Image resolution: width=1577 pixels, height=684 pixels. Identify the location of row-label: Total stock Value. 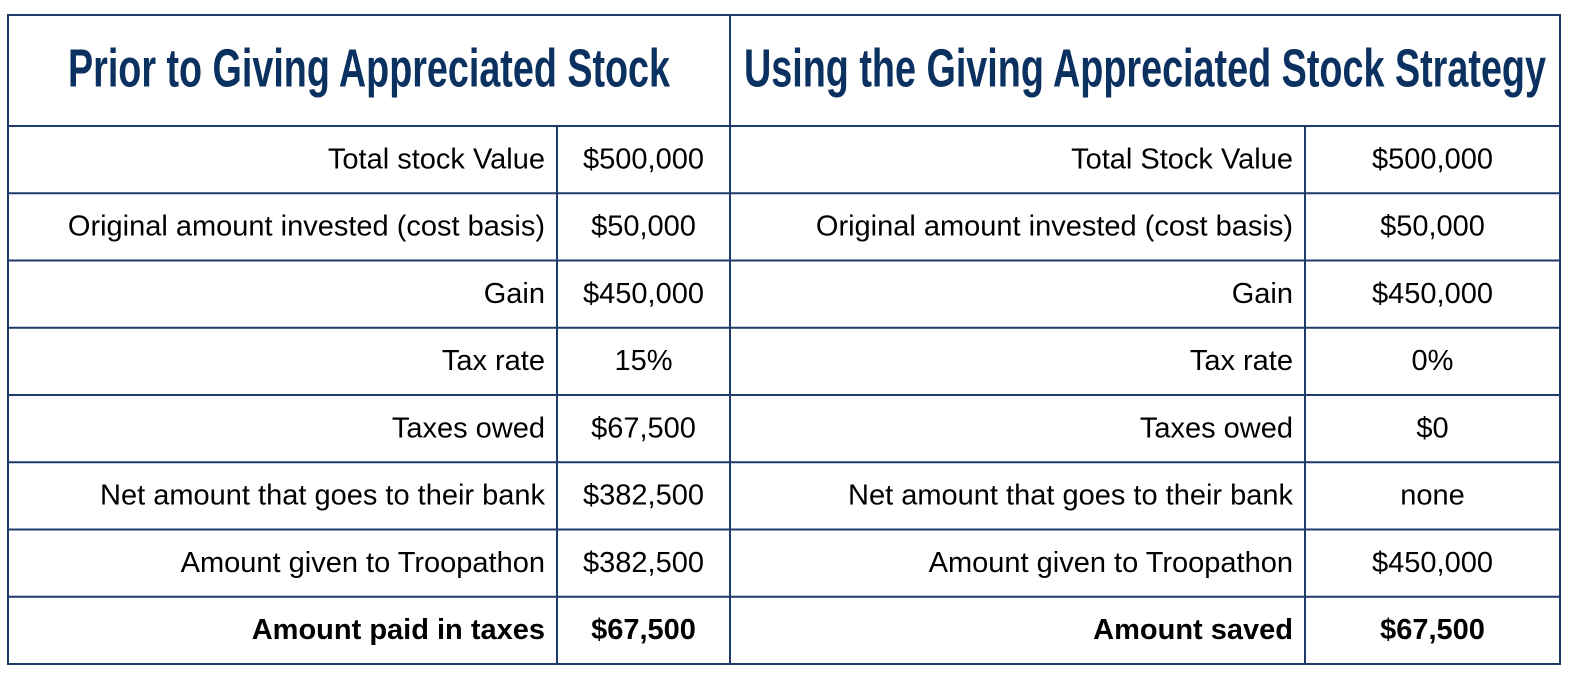
(436, 159).